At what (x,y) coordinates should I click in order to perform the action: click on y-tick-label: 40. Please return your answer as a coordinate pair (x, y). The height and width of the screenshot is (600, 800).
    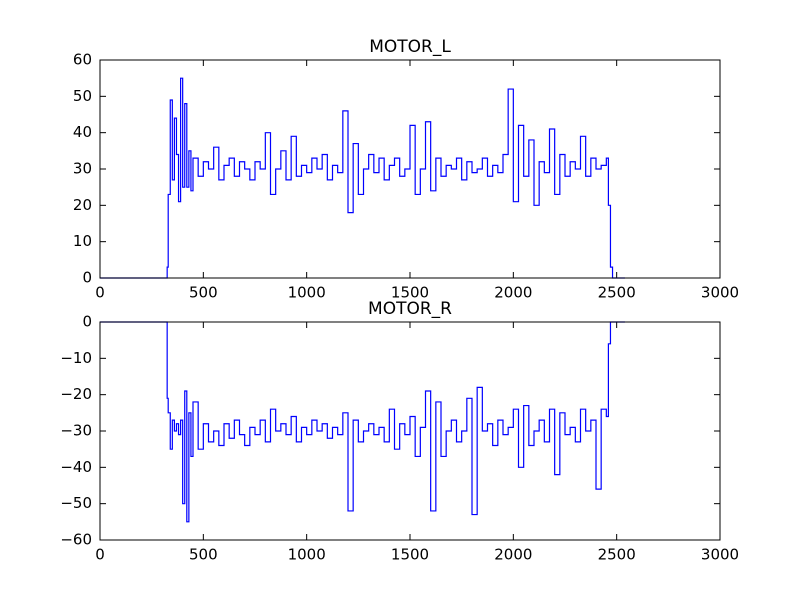
    Looking at the image, I should click on (82, 132).